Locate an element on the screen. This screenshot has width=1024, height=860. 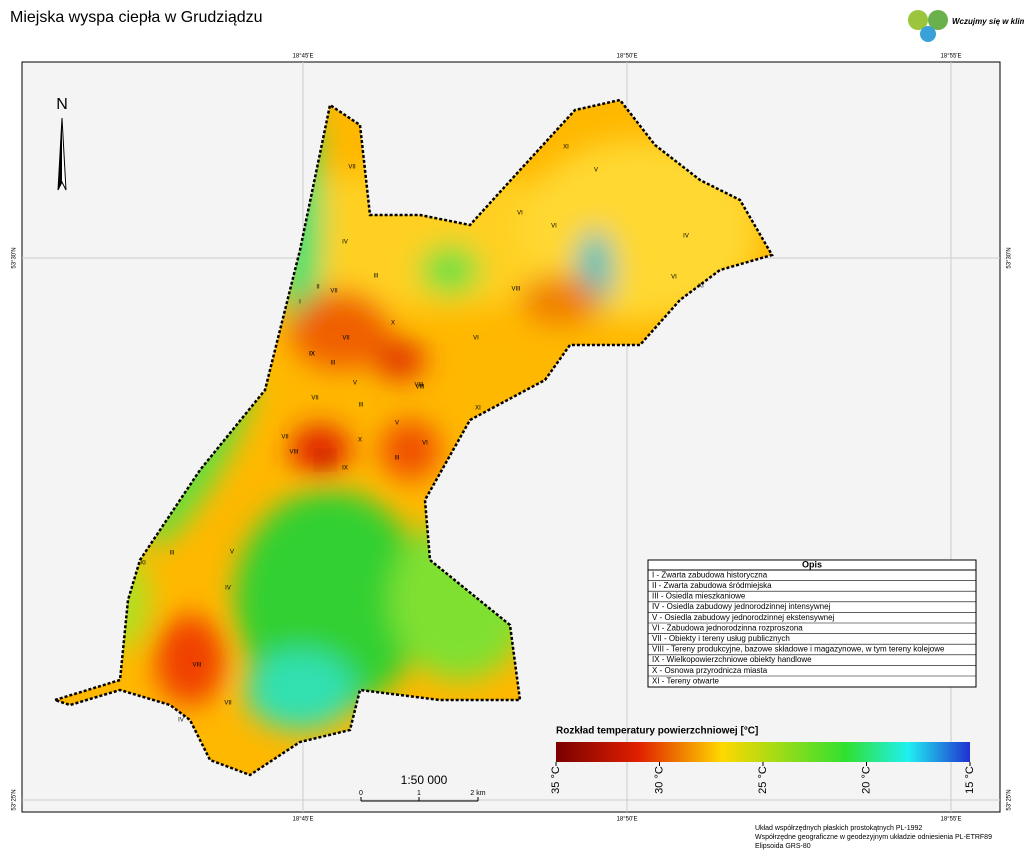
logo: Wczujmy się w klimat! is located at coordinates (966, 26).